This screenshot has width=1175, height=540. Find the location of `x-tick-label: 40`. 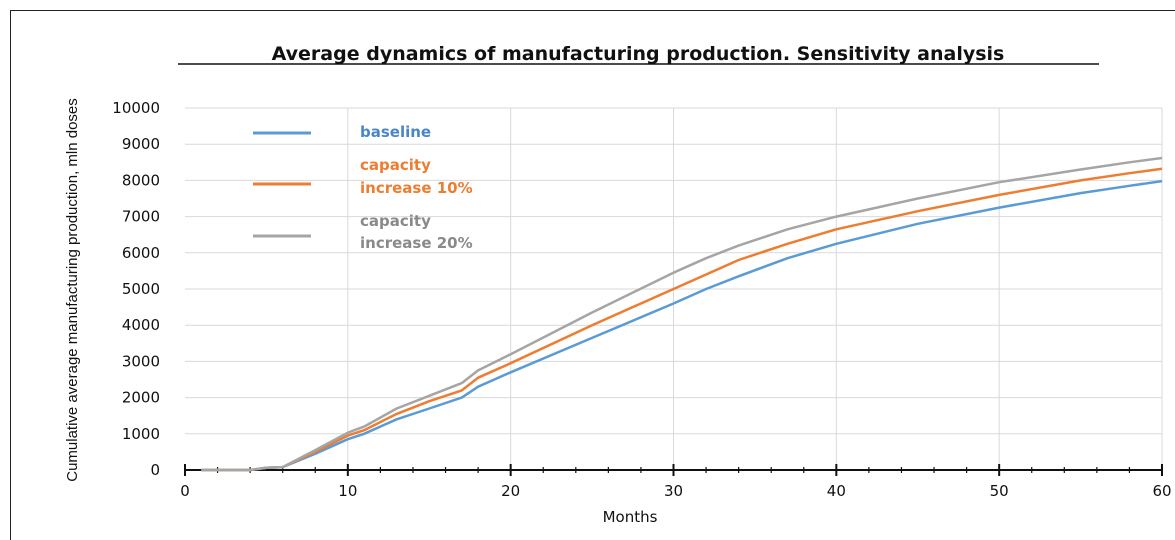

x-tick-label: 40 is located at coordinates (836, 491).